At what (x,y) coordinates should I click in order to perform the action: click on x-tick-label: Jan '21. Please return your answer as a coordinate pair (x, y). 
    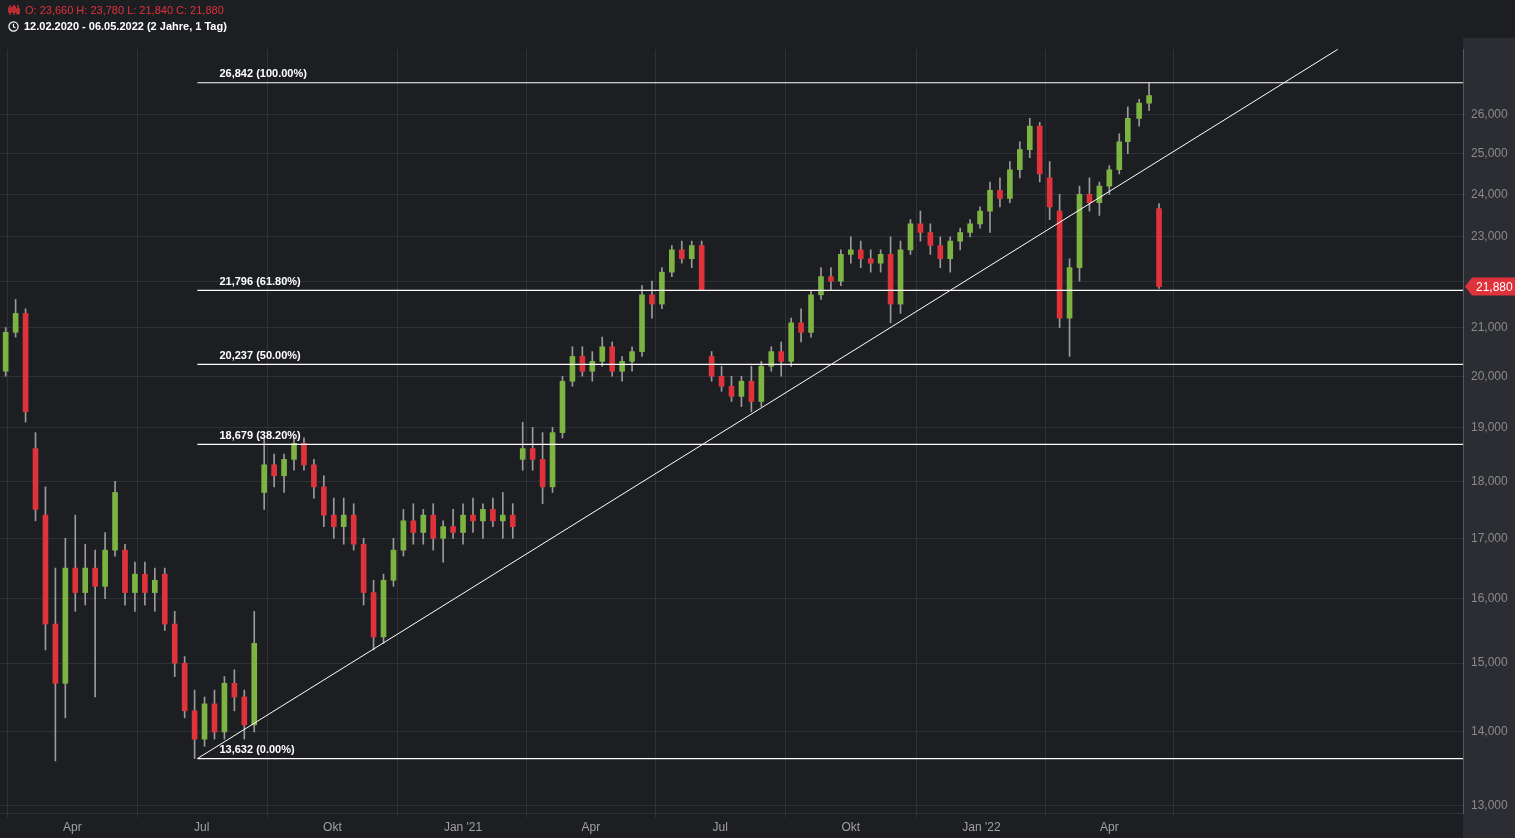
    Looking at the image, I should click on (463, 827).